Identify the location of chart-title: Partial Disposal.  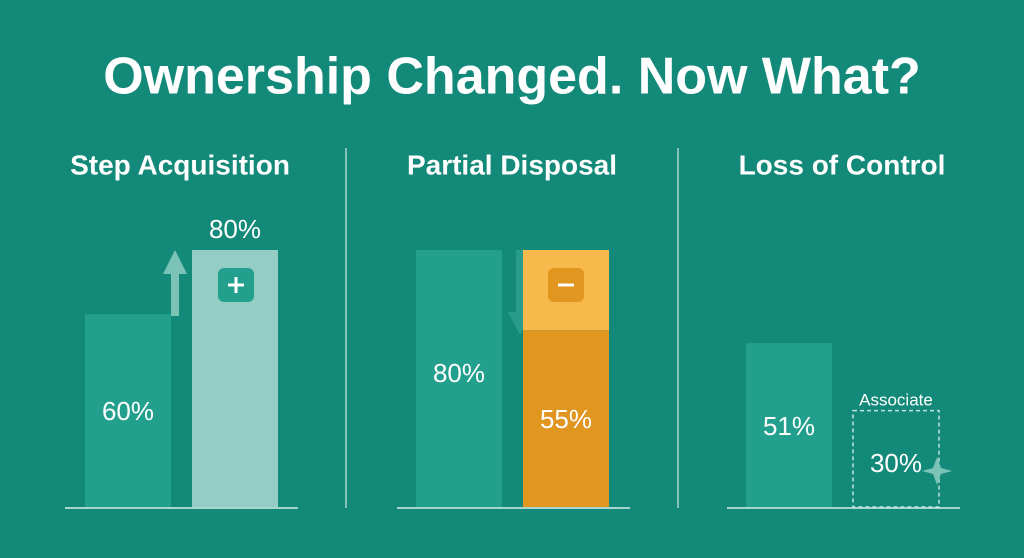
(512, 164).